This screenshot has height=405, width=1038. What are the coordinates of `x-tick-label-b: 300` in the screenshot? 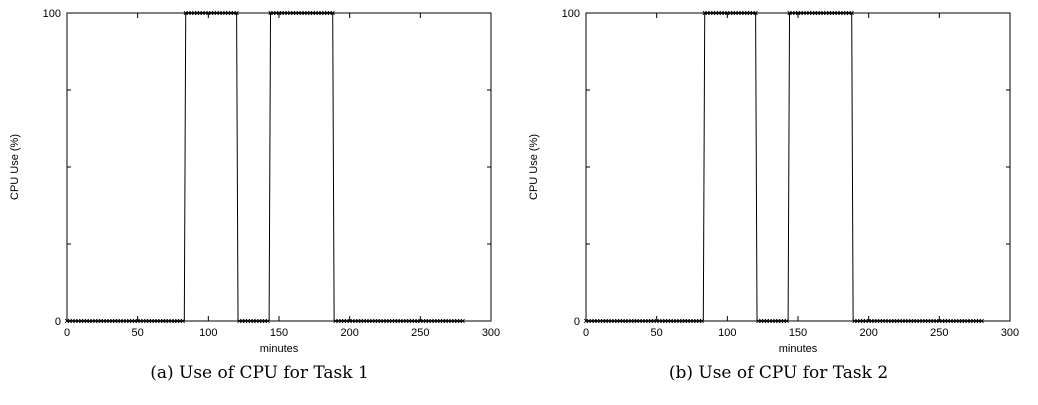 It's located at (1010, 333).